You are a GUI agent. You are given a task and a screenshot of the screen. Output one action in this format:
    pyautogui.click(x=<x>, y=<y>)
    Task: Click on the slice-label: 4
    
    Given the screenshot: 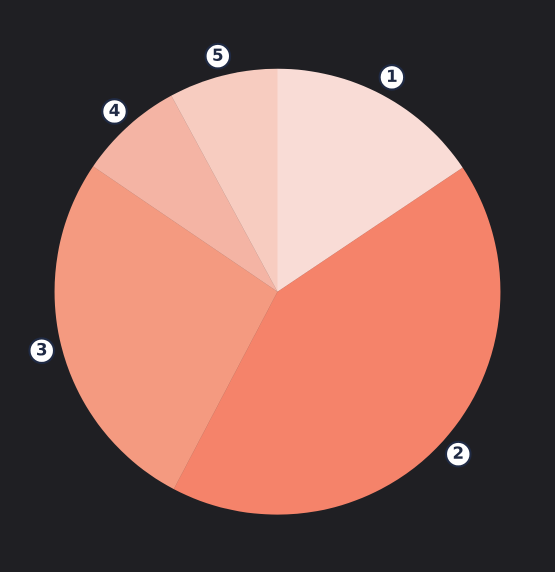 What is the action you would take?
    pyautogui.click(x=114, y=110)
    